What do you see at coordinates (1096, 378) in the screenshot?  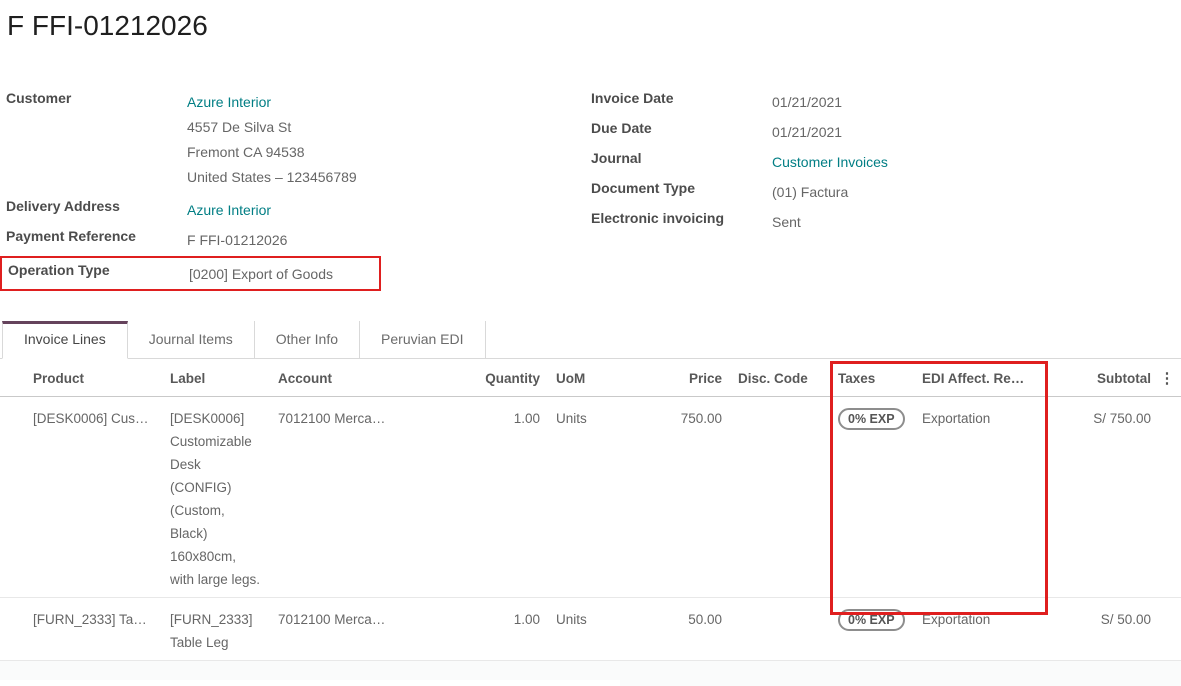 I see `column-header-subtotal: Subtotal` at bounding box center [1096, 378].